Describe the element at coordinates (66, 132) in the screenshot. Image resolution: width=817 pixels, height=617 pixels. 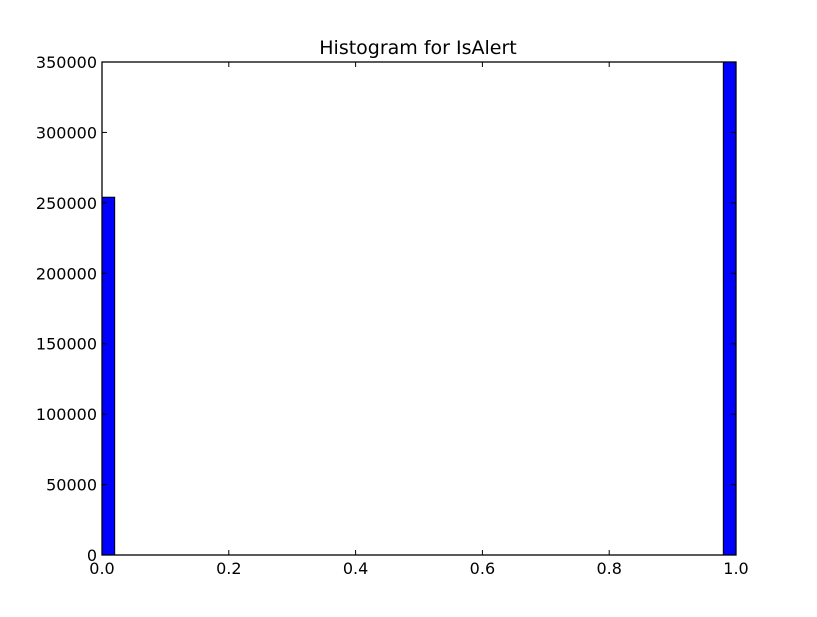
I see `y-tick-label: 300000` at that location.